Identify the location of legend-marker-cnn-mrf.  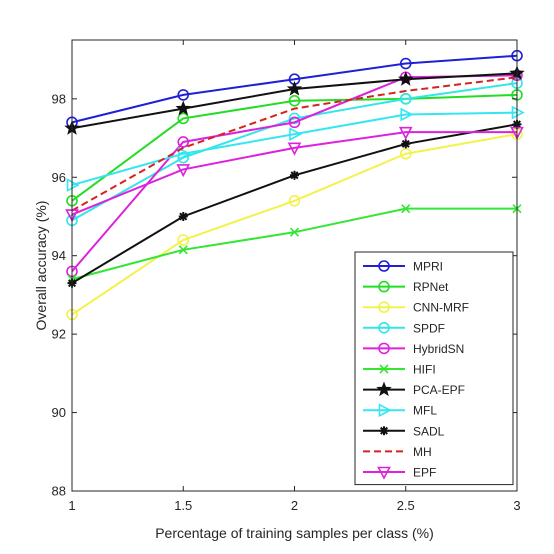
(384, 307).